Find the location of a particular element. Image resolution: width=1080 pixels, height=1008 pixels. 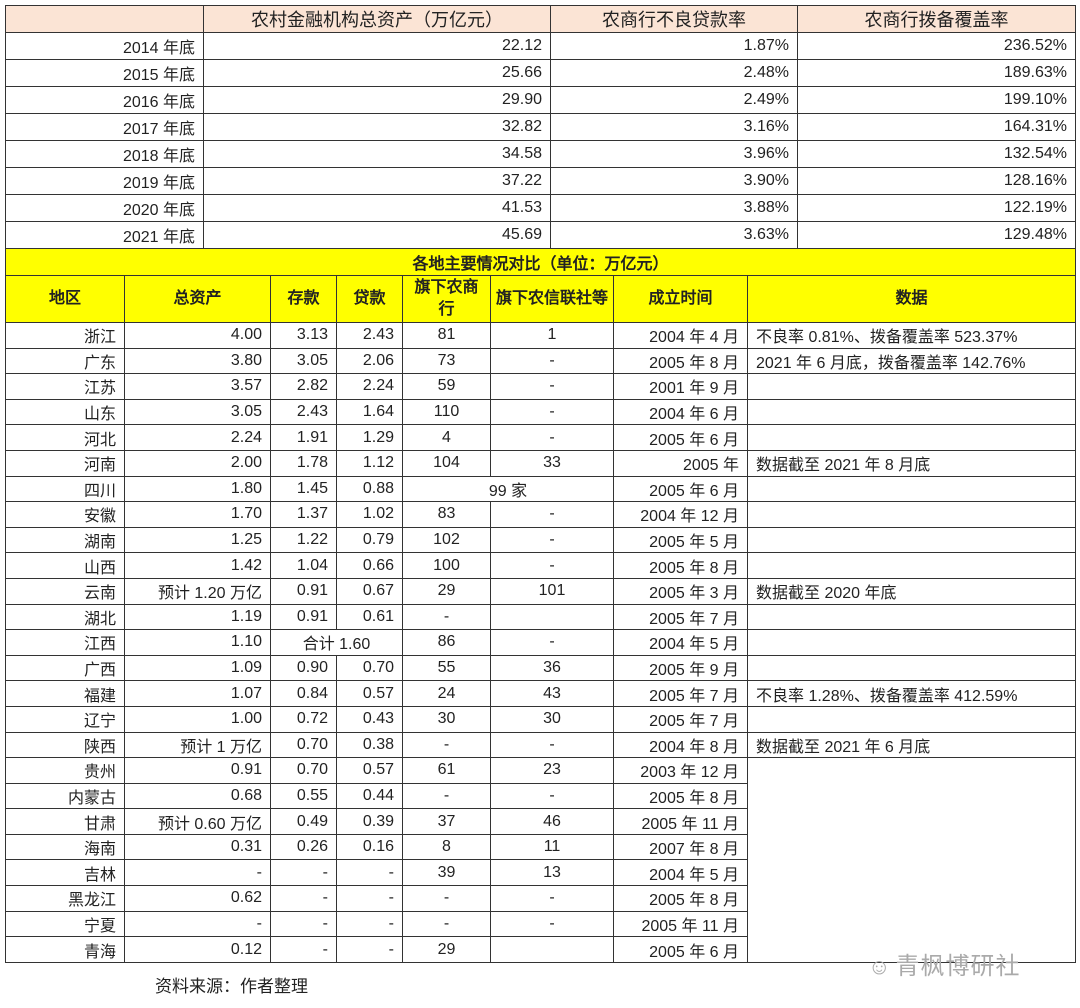

rural-commercial-banks-cell: 110 is located at coordinates (446, 412).